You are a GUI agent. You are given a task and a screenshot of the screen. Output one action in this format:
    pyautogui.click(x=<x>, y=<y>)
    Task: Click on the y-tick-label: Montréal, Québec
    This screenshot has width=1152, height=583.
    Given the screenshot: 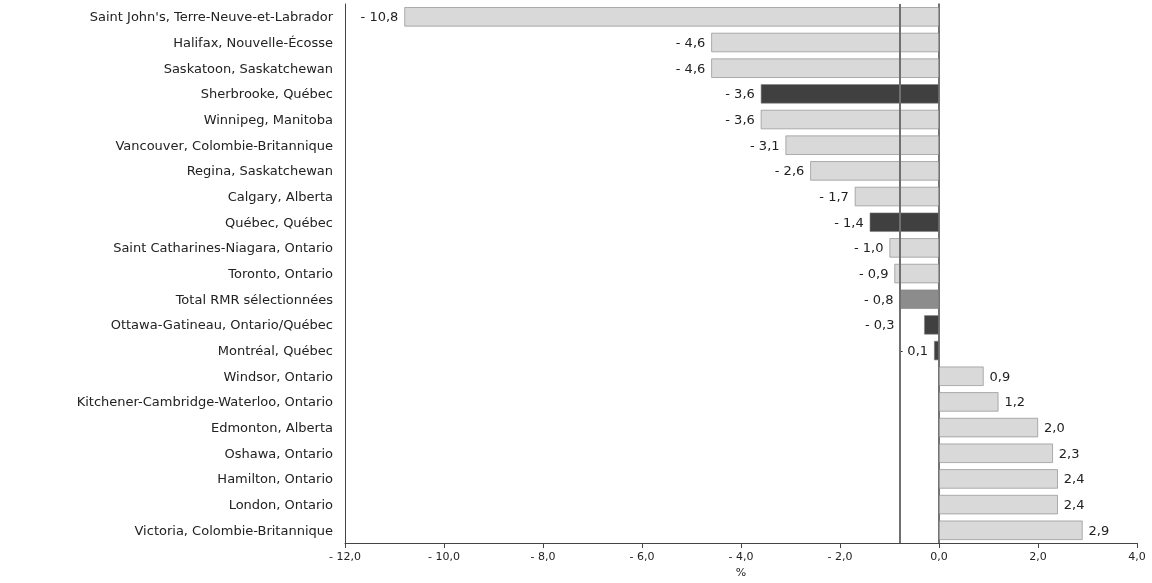 What is the action you would take?
    pyautogui.click(x=275, y=351)
    